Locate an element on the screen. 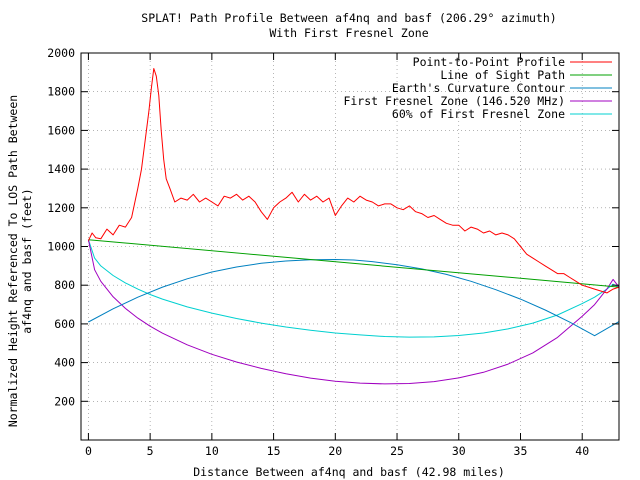  y-tick-label: 2000 is located at coordinates (61, 53).